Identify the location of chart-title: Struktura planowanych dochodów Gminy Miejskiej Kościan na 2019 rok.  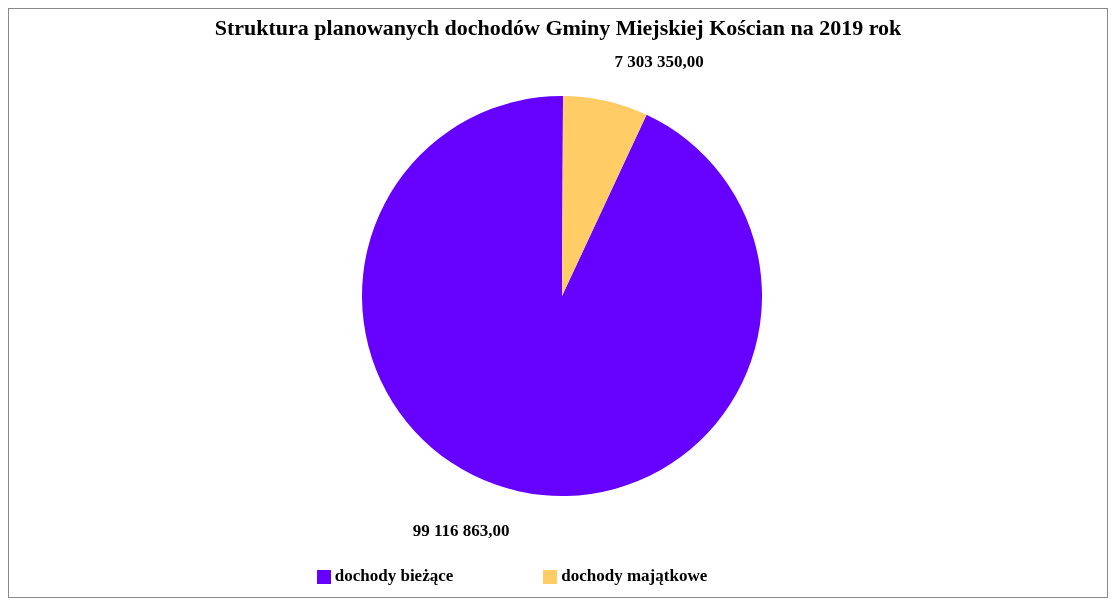
(558, 27).